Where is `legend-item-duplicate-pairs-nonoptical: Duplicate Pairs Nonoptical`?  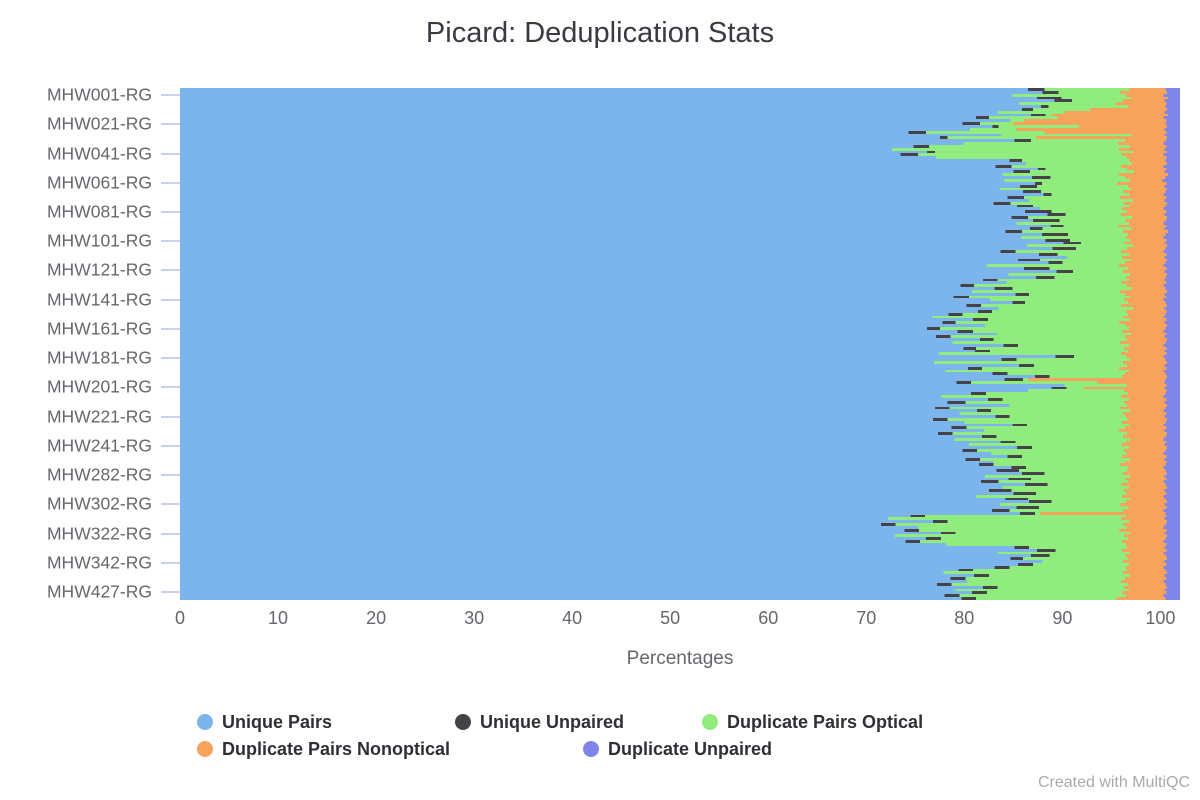 legend-item-duplicate-pairs-nonoptical: Duplicate Pairs Nonoptical is located at coordinates (323, 749).